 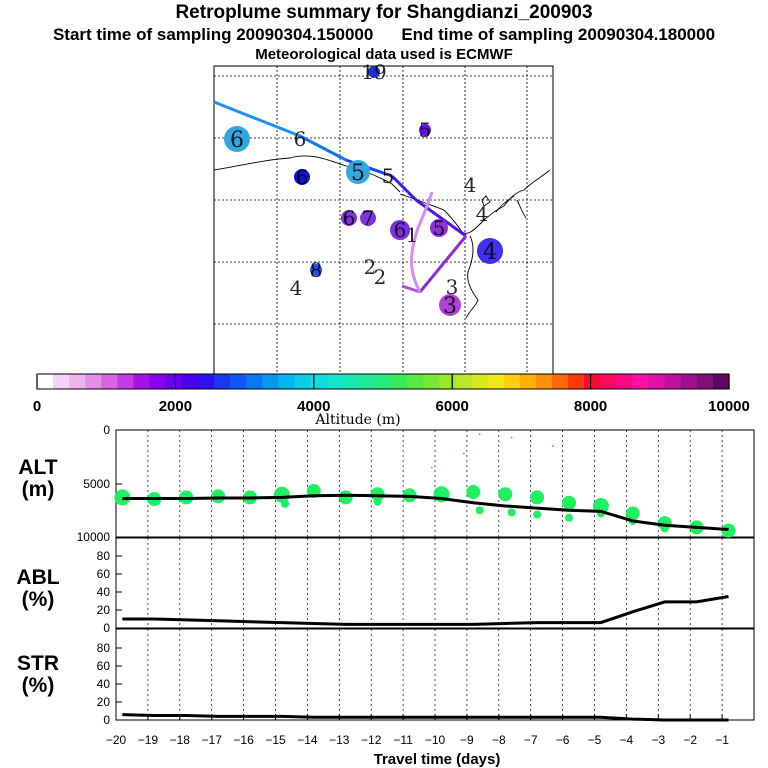 What do you see at coordinates (590, 406) in the screenshot?
I see `colorbar-tick-label: 8000` at bounding box center [590, 406].